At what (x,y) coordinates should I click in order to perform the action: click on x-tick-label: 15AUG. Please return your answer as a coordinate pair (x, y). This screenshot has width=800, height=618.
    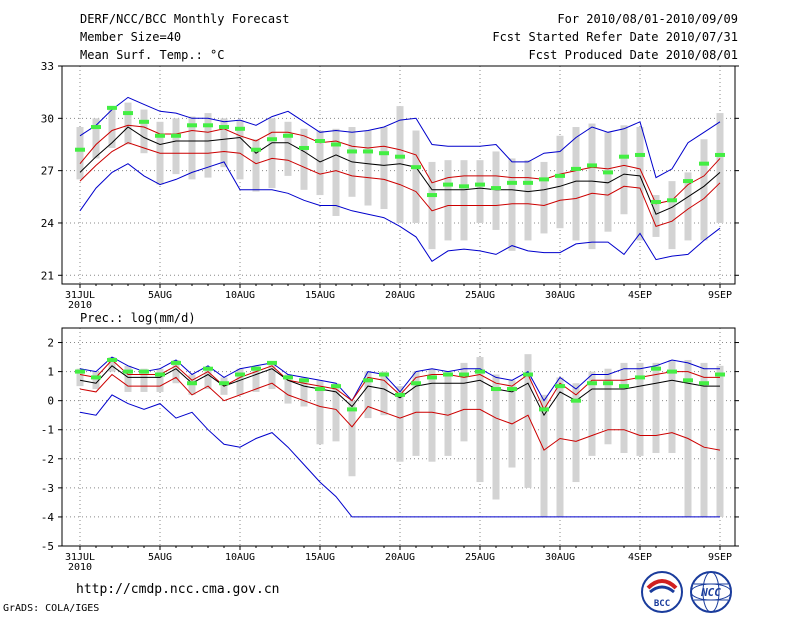
    Looking at the image, I should click on (320, 557).